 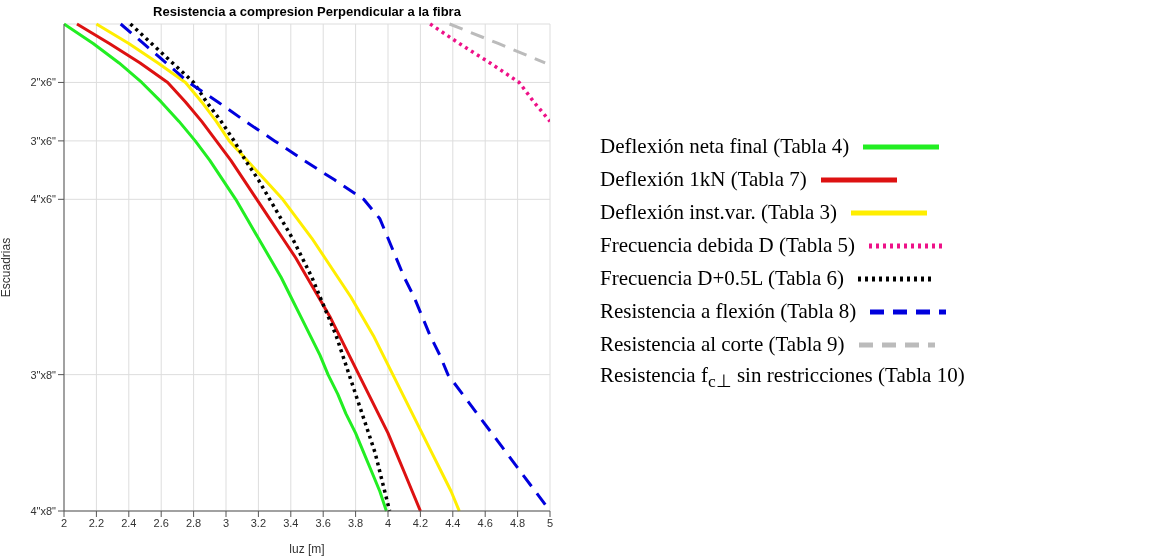 What do you see at coordinates (323, 522) in the screenshot?
I see `x-tick-label: 3.6` at bounding box center [323, 522].